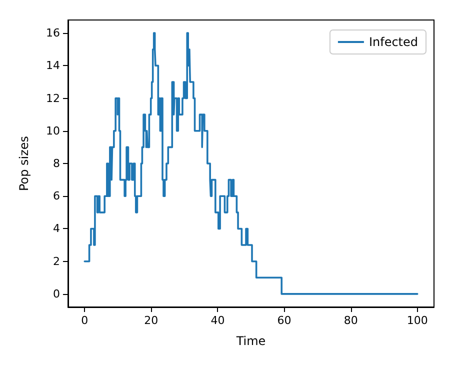  Describe the element at coordinates (56, 229) in the screenshot. I see `y-tick-label: 4` at that location.